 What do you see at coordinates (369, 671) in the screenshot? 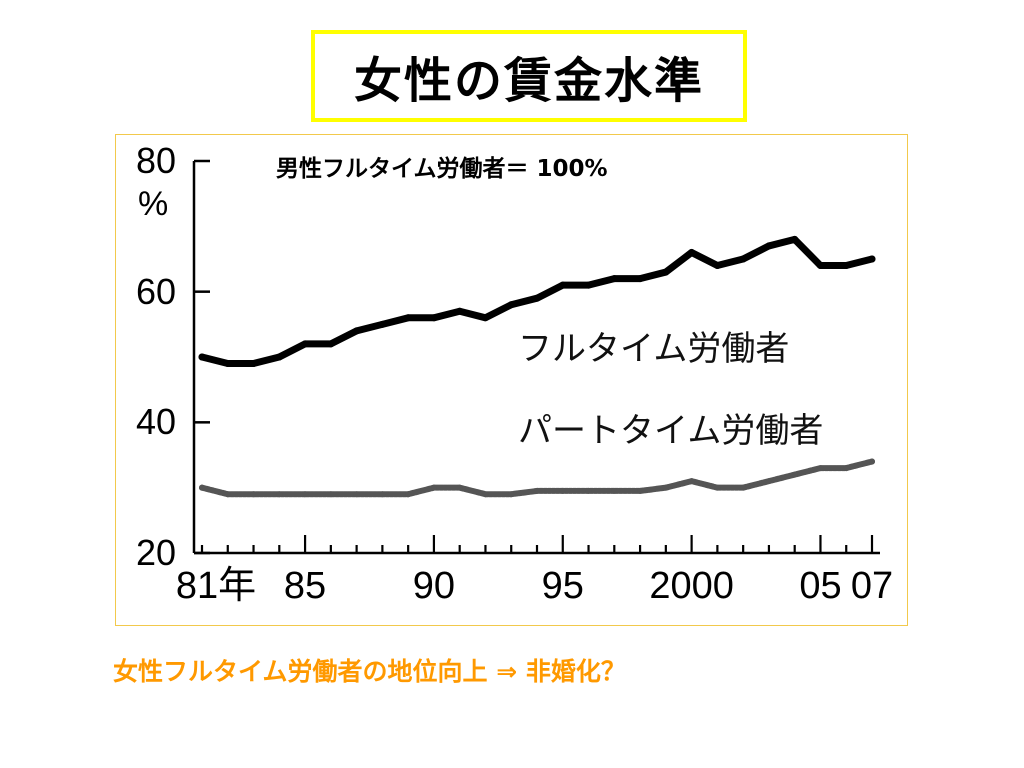
I see `footer-note: 女性フルタイム労働者の地位向上 ⇒ 非婚化？` at bounding box center [369, 671].